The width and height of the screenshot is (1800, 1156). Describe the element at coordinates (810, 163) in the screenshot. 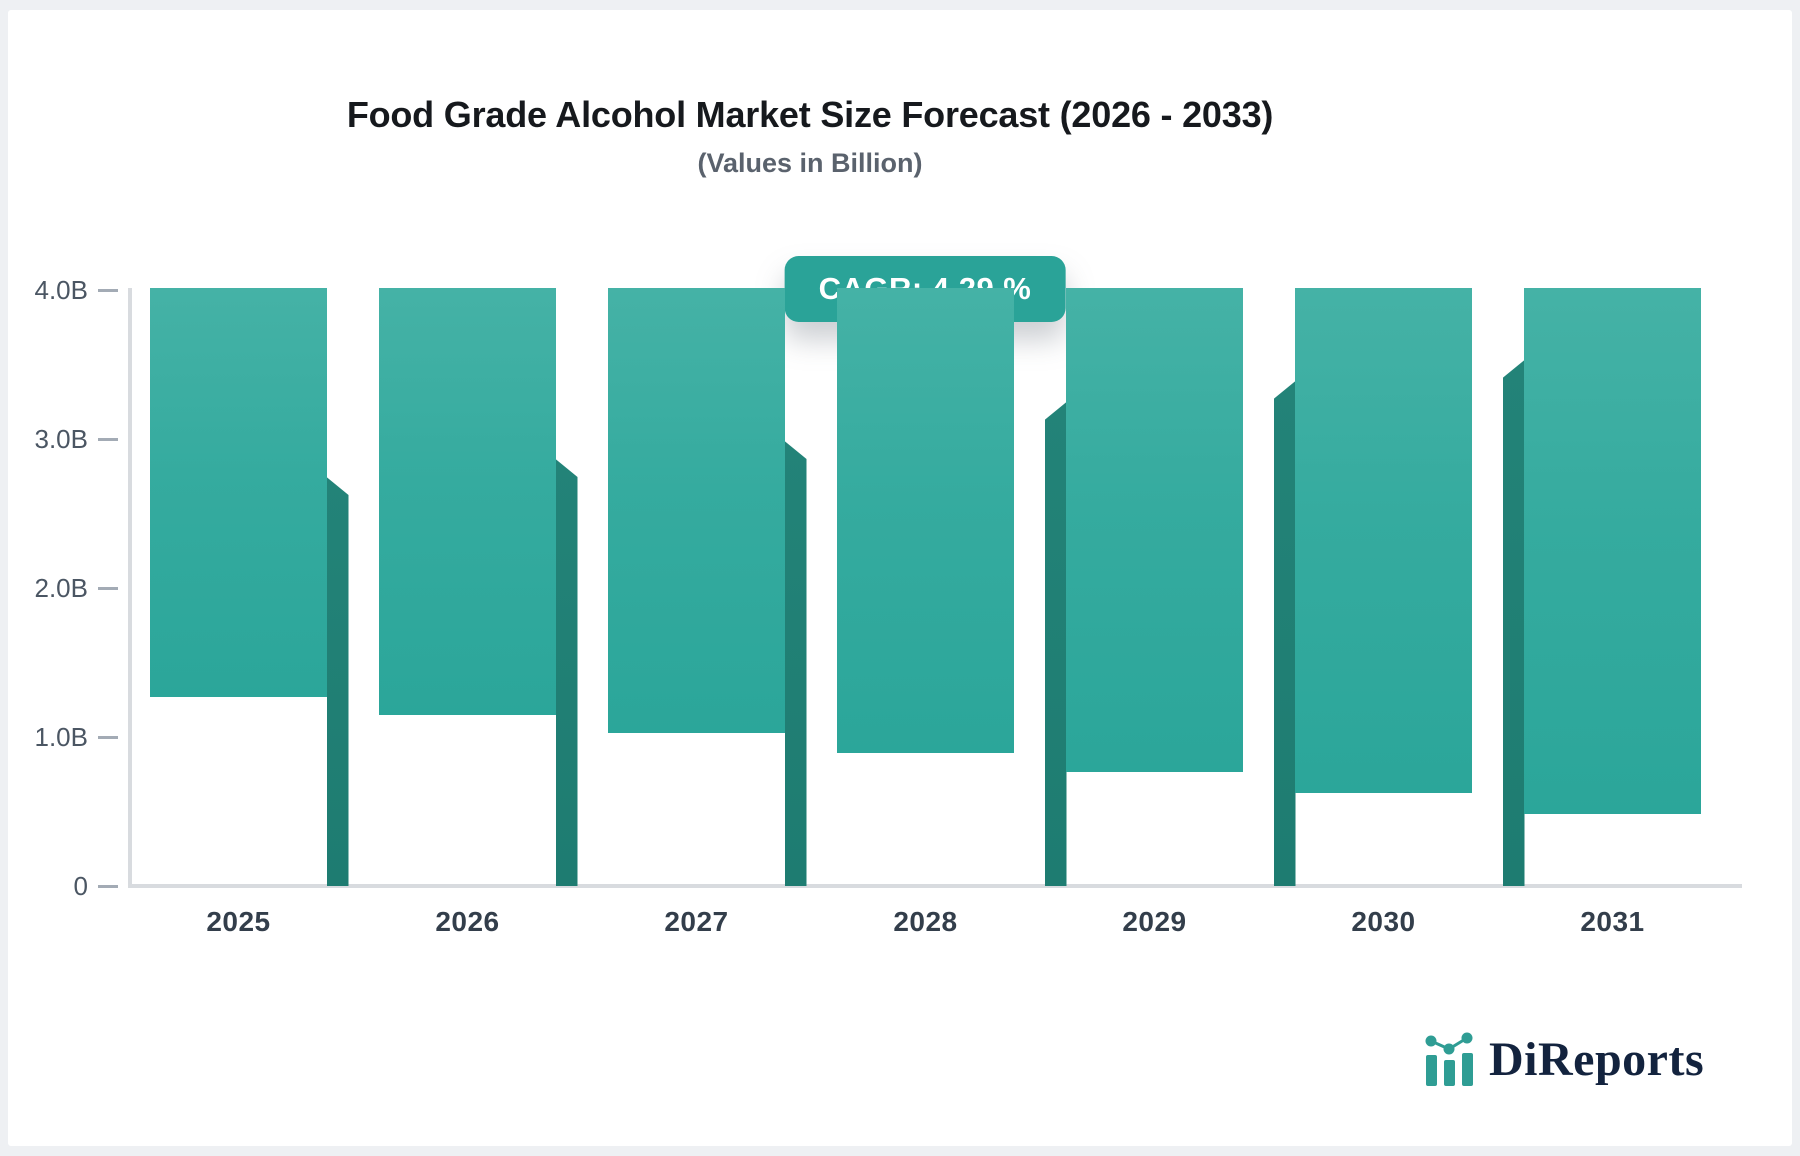

I see `chart-subtitle: (Values in Billion)` at that location.